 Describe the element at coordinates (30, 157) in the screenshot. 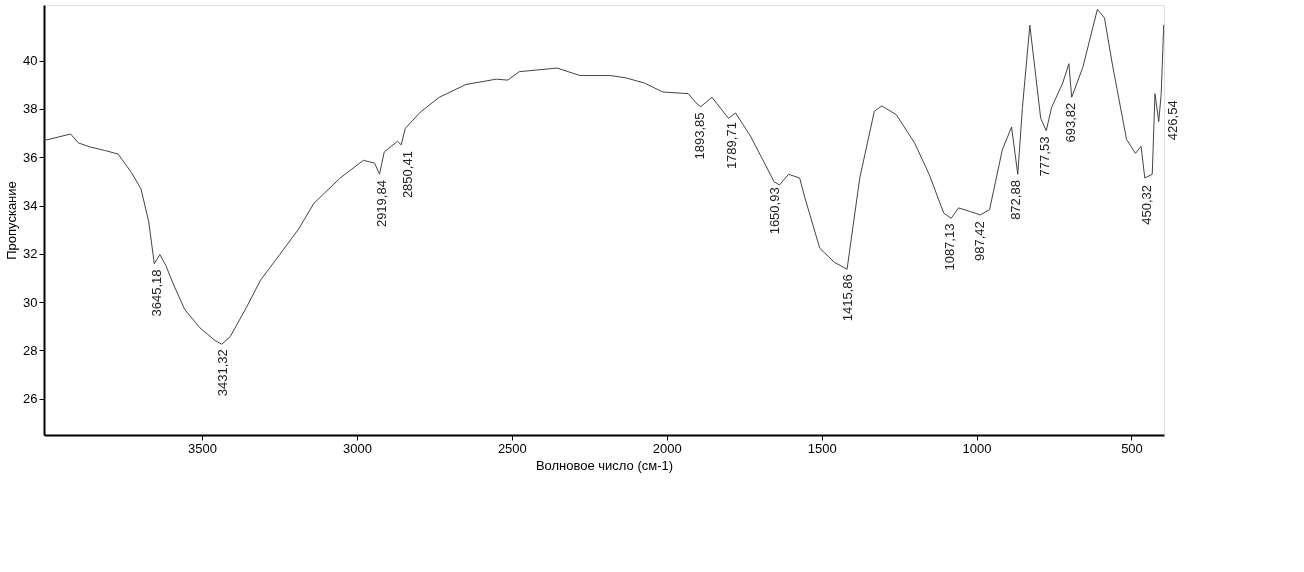

I see `y-tick-label: 36` at that location.